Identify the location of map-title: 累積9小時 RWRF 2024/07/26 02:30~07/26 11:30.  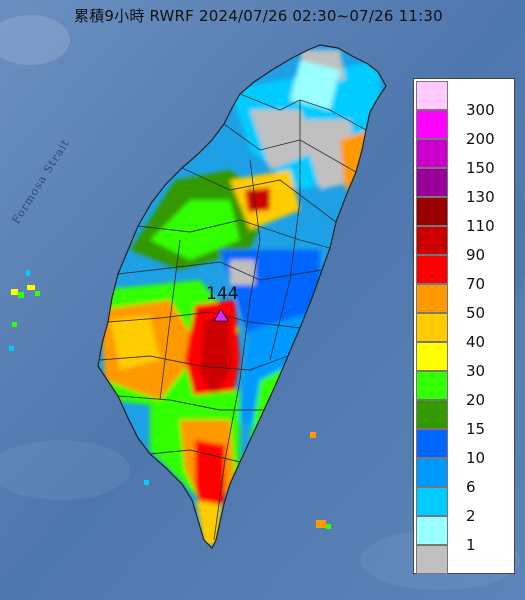
(258, 16).